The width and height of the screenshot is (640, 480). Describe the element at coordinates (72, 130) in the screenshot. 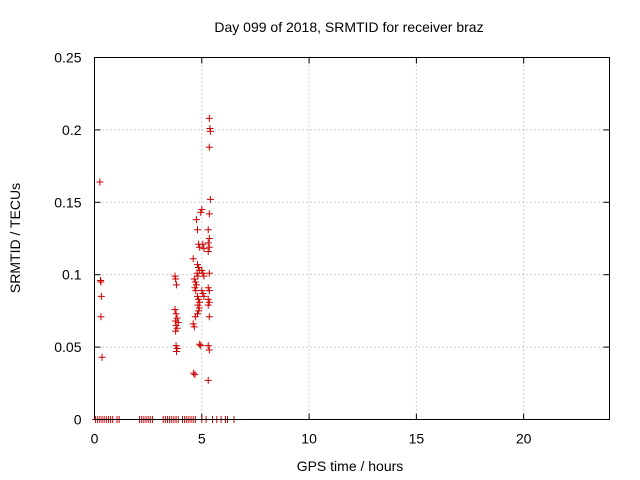

I see `y-tick-label: 0.2` at that location.